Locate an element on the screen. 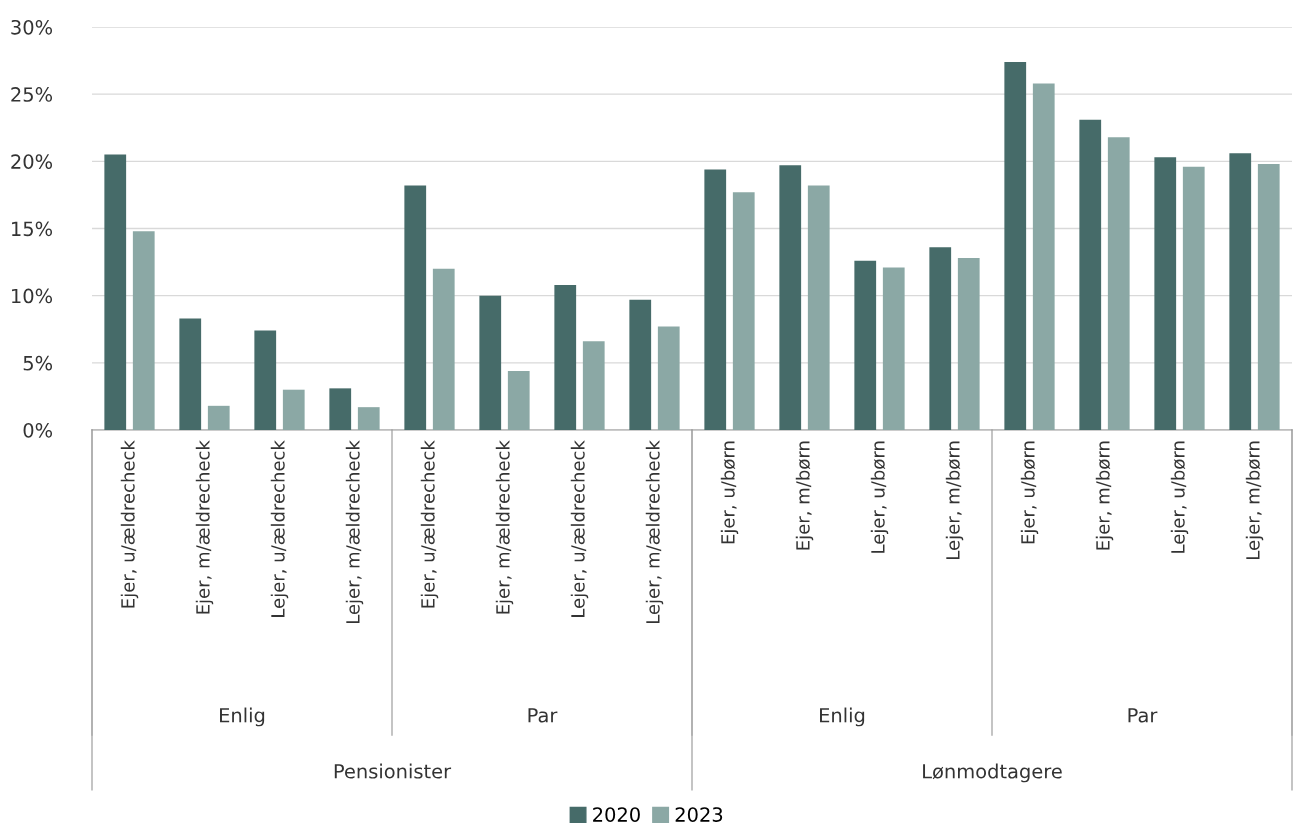  y-tick-label: 20% is located at coordinates (32, 161).